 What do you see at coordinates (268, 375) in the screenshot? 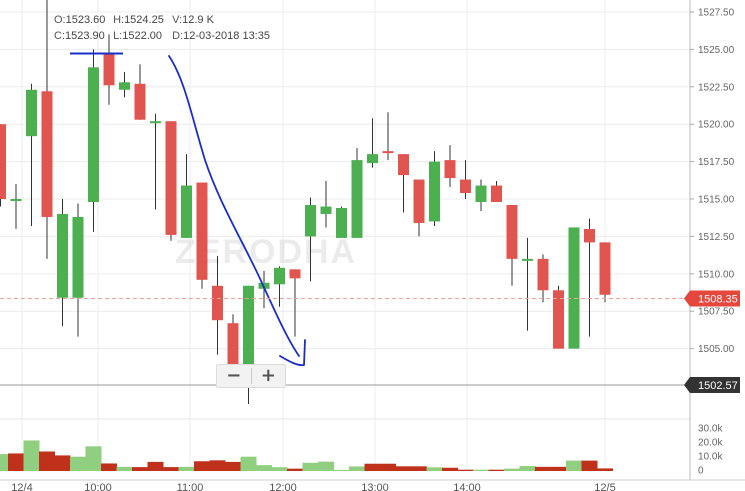
I see `zoom-in-button: +` at bounding box center [268, 375].